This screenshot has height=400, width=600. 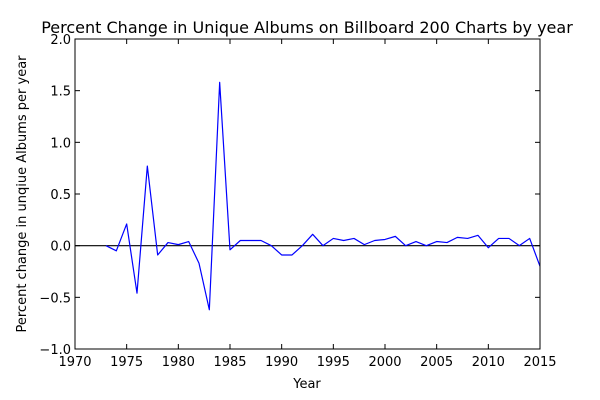 What do you see at coordinates (74, 362) in the screenshot?
I see `x-tick-label: 1970` at bounding box center [74, 362].